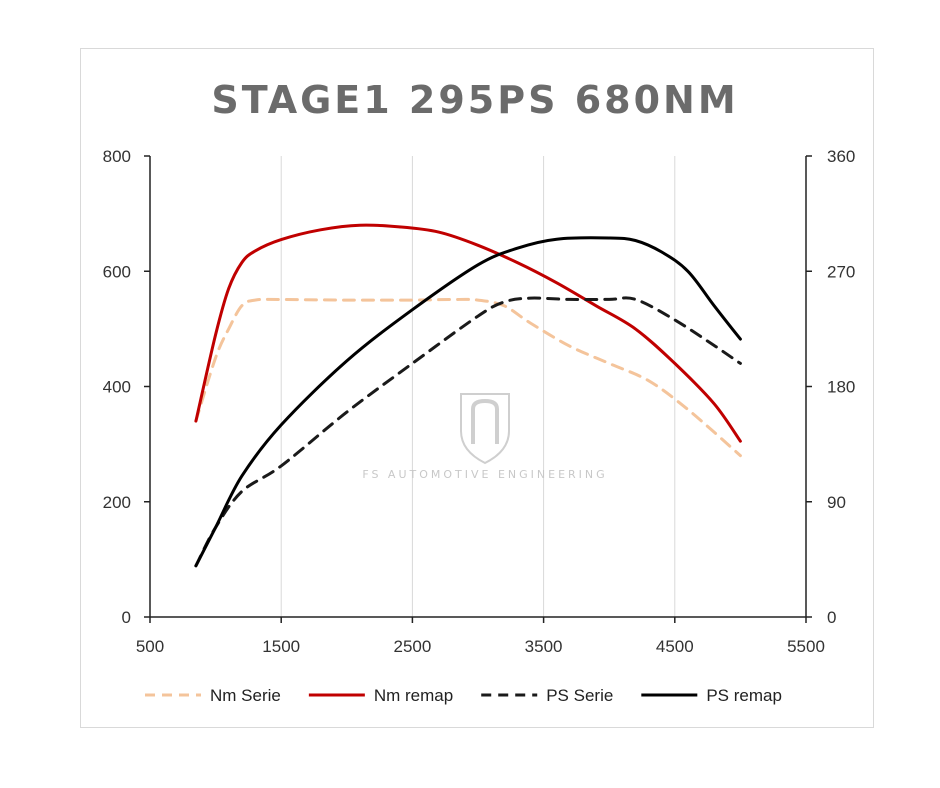  I want to click on x-tick-label: 500, so click(150, 646).